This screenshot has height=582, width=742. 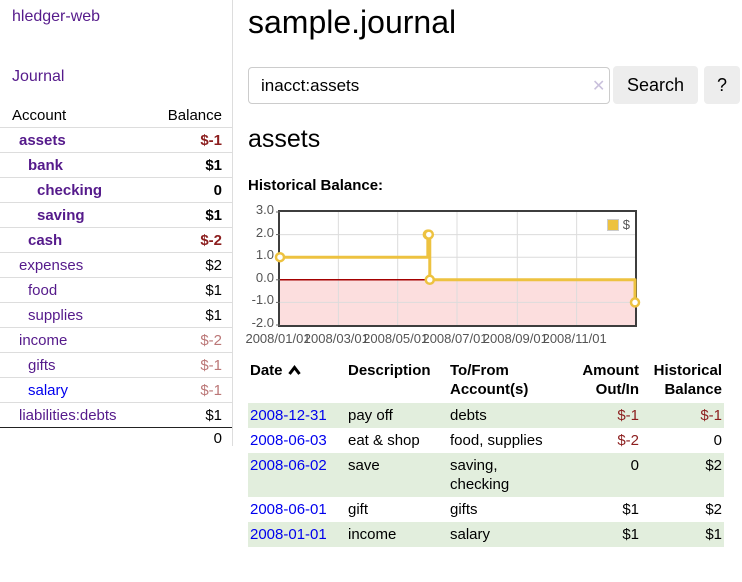 I want to click on account-link-expenses: expenses, so click(x=51, y=265).